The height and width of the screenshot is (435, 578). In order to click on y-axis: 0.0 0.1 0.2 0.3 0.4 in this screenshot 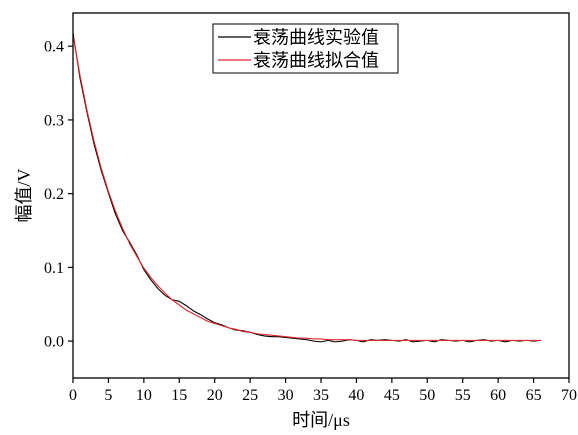, I will do `click(58, 195)`.